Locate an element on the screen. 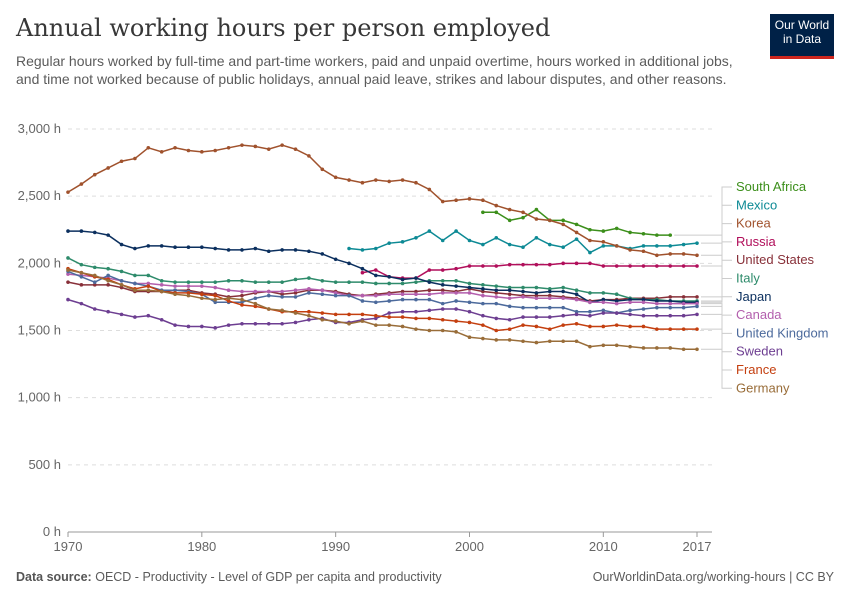  legend-label: Japan is located at coordinates (753, 296).